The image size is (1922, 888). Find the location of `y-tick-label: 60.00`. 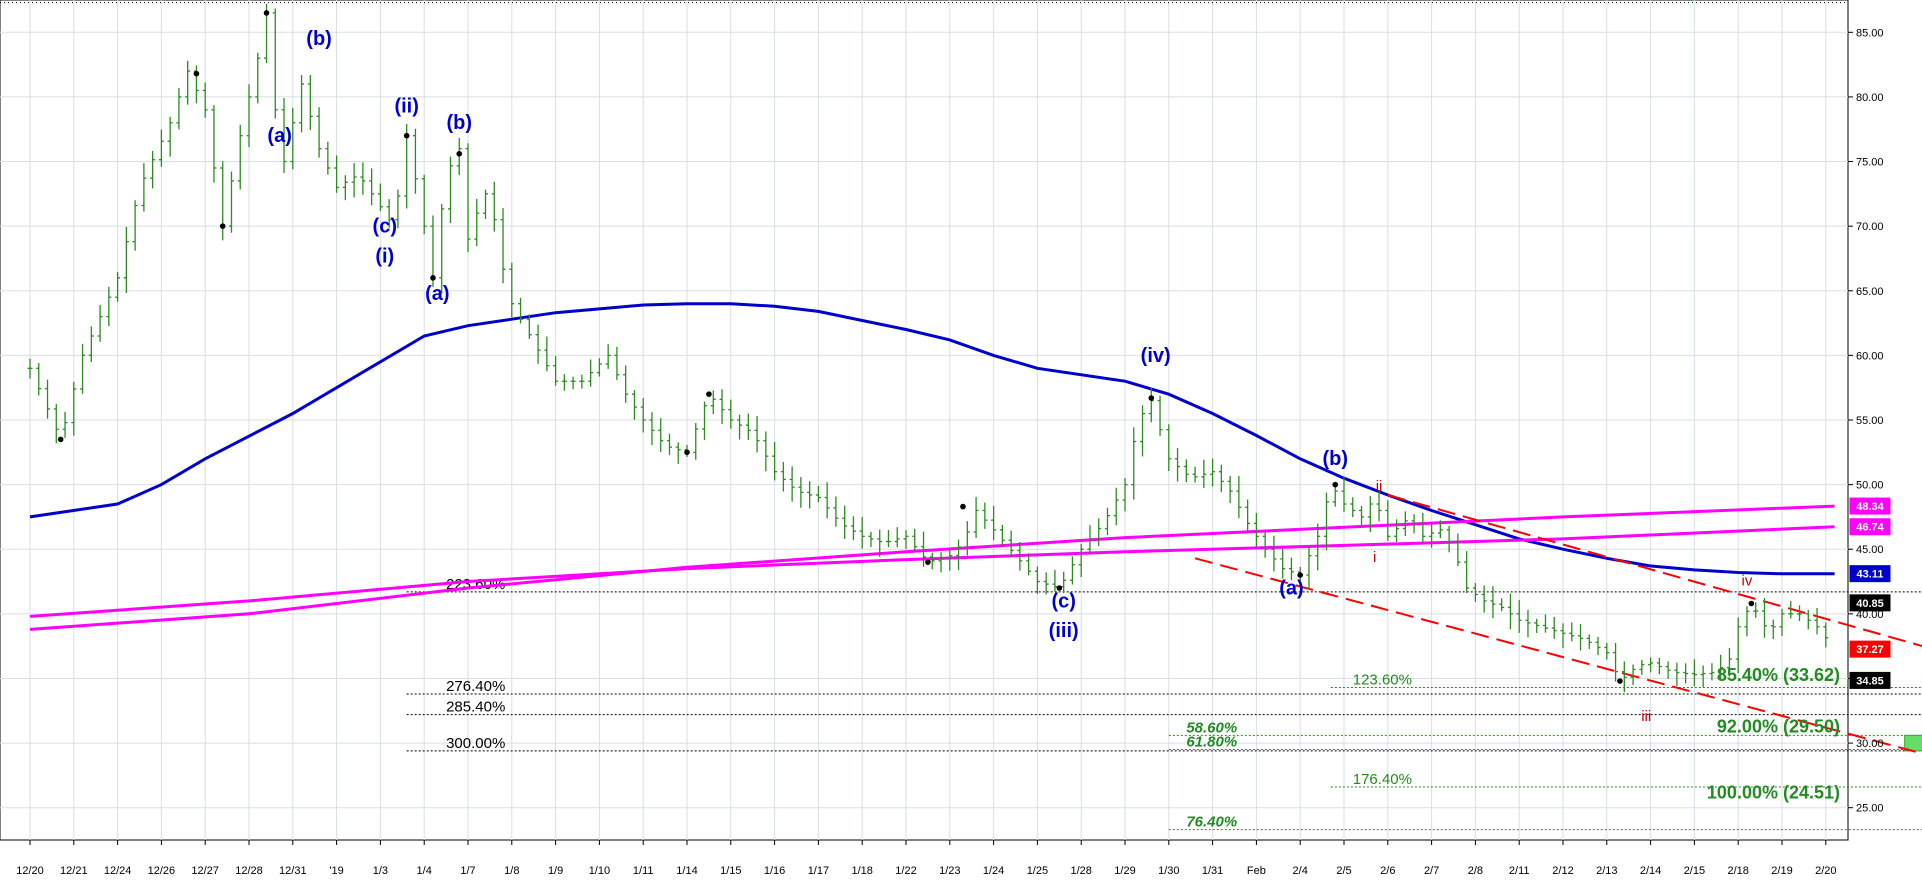

y-tick-label: 60.00 is located at coordinates (1870, 356).